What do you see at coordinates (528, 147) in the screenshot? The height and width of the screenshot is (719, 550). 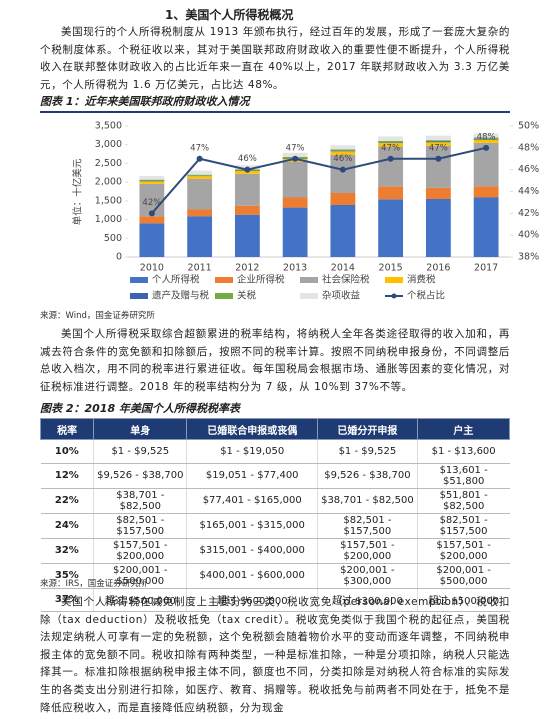 I see `y2-tick-label: 48%` at bounding box center [528, 147].